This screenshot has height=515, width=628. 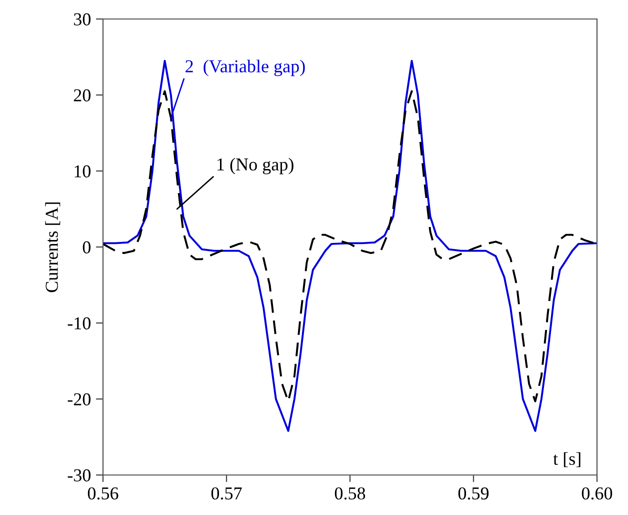 What do you see at coordinates (566, 460) in the screenshot?
I see `x-axis-title: t [s]` at bounding box center [566, 460].